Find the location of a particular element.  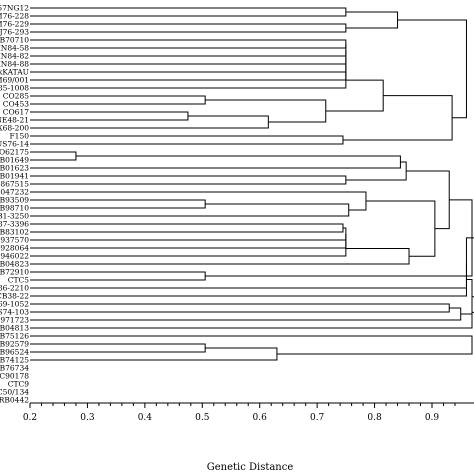

tick-label: 0.6 is located at coordinates (260, 418).